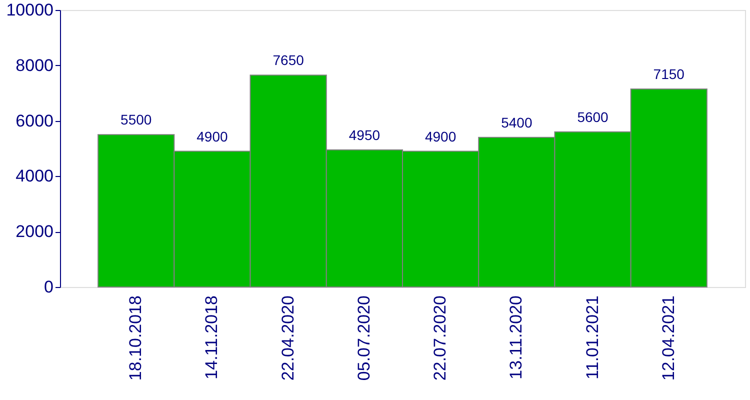 Image resolution: width=750 pixels, height=400 pixels. Describe the element at coordinates (364, 134) in the screenshot. I see `data-label: 4950` at that location.